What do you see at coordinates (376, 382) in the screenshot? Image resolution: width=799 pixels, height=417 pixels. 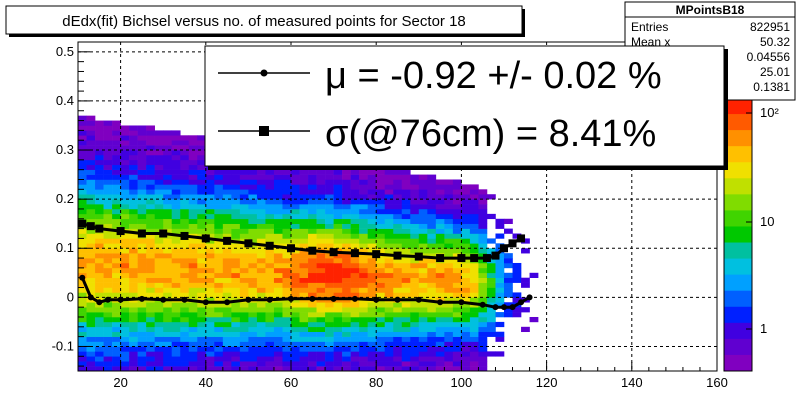 I see `x-tick-label: 80` at bounding box center [376, 382].